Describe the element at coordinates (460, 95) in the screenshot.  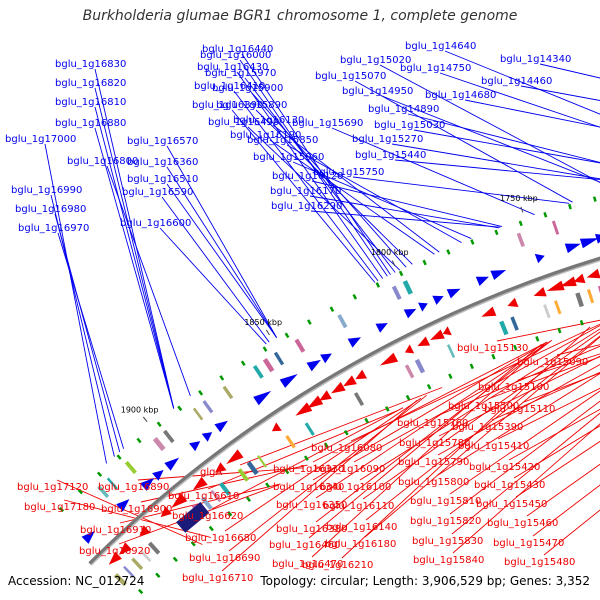
I see `forward-gene-label: bglu_1g14680` at that location.